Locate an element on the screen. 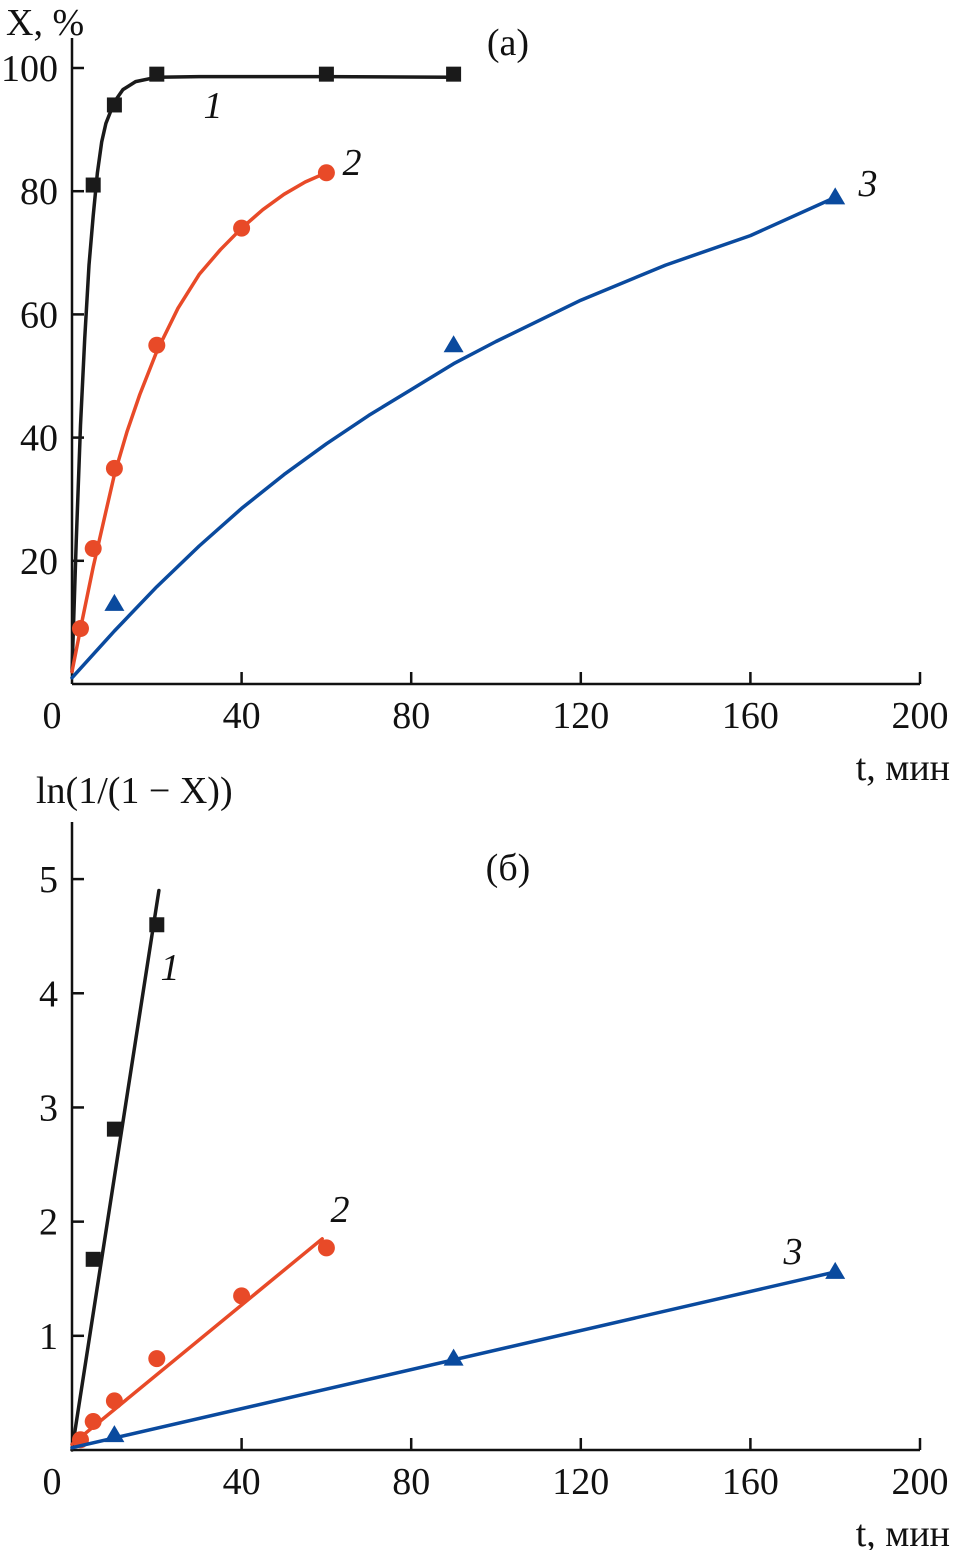 This screenshot has width=954, height=1550. y-tick-label: 40 is located at coordinates (39, 439).